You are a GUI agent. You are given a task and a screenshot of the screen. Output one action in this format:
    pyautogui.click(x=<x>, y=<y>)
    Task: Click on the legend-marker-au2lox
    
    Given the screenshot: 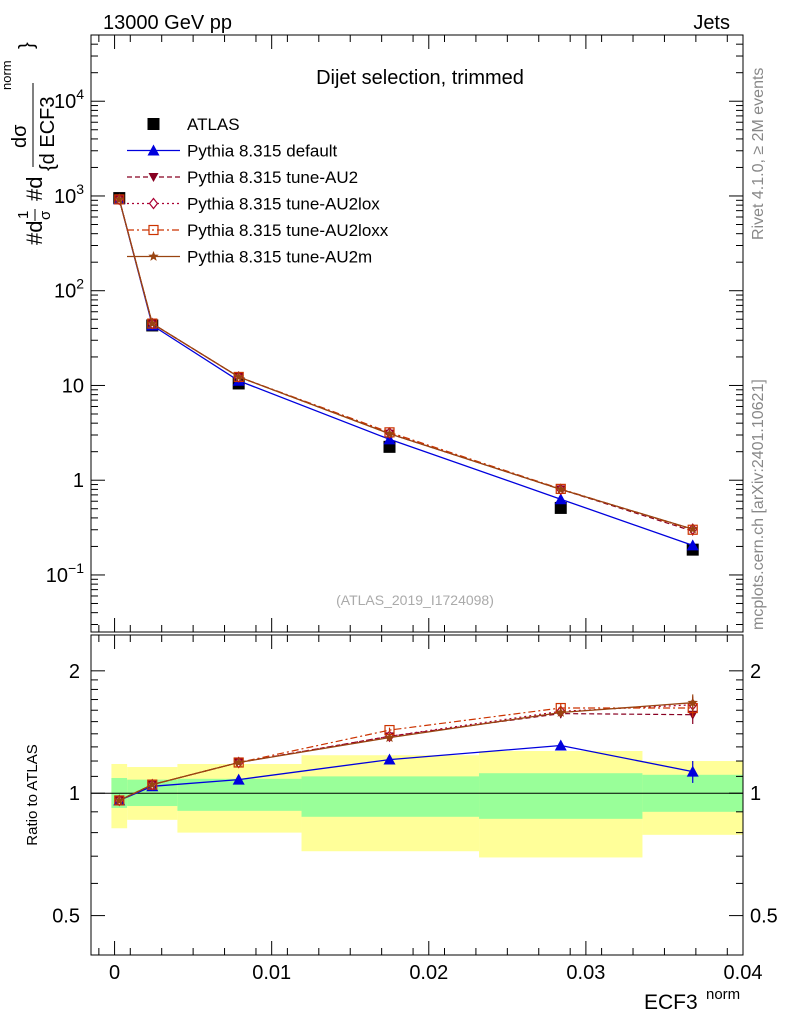 What is the action you would take?
    pyautogui.click(x=153, y=203)
    